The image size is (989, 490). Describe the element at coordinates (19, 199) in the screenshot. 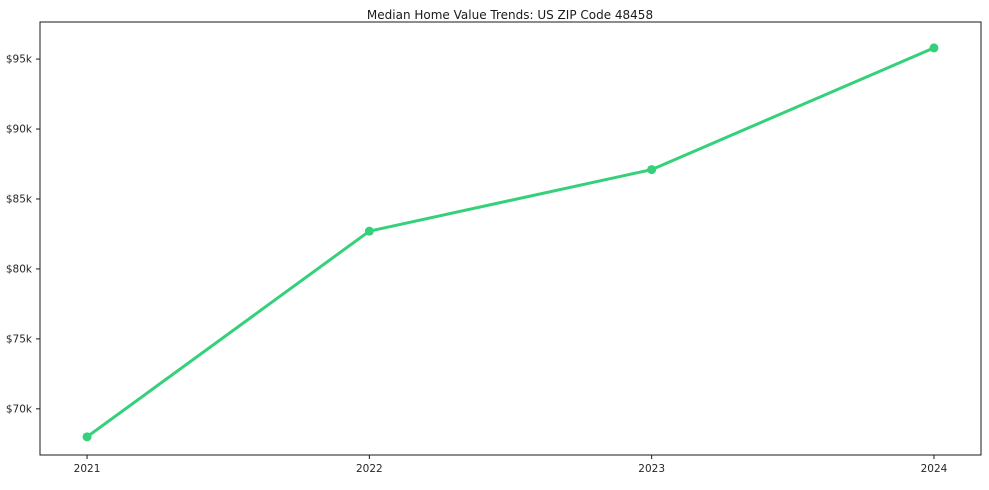

I see `y-tick-label: $85k` at that location.